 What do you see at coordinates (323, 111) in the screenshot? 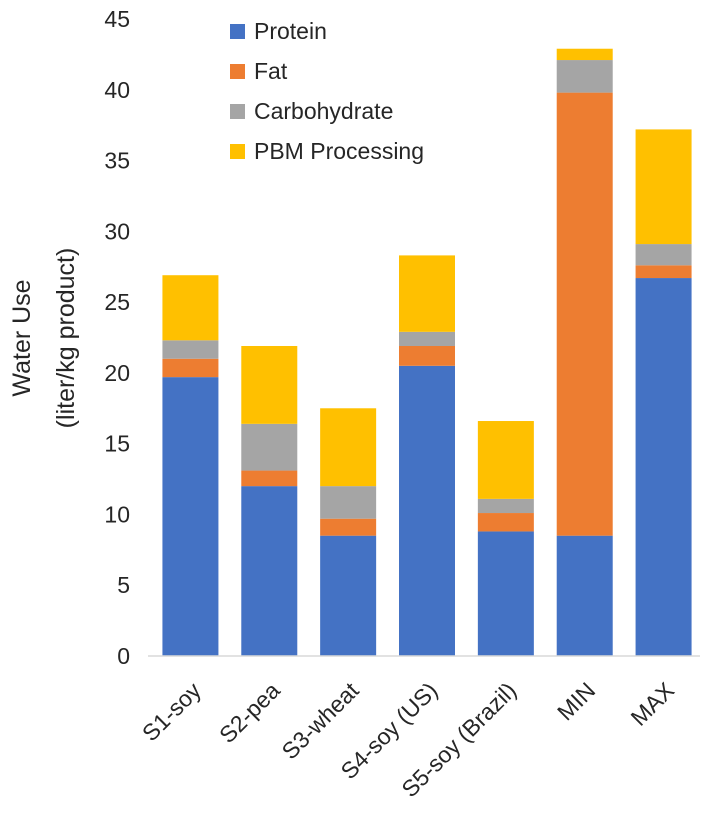
I see `legend-label: Carbohydrate` at bounding box center [323, 111].